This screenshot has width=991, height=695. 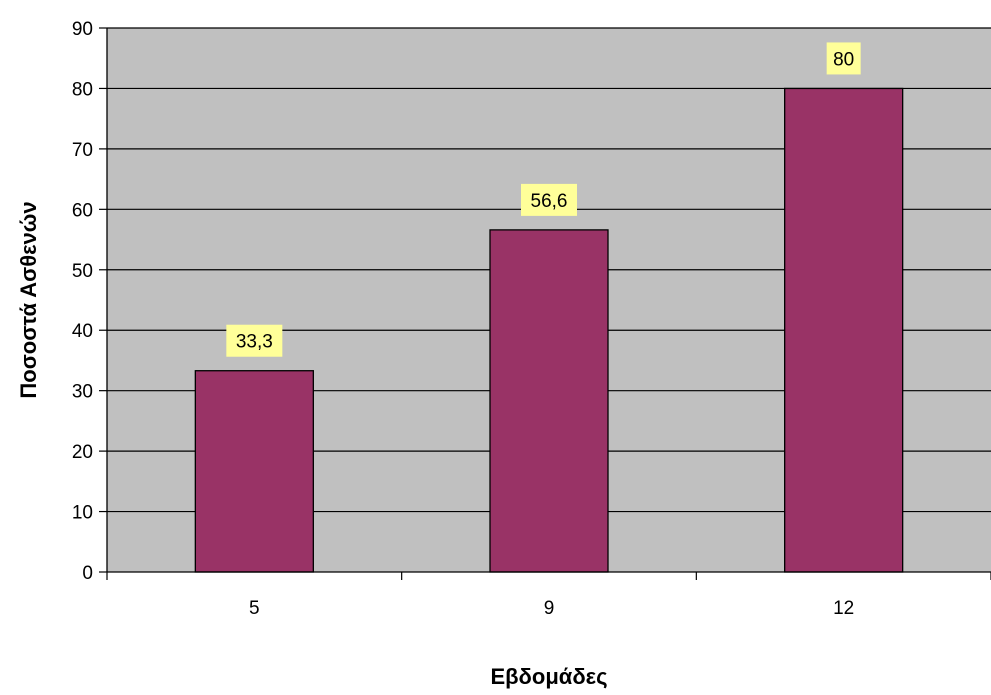 I want to click on y-axis-ticks: 0 10 20 30 40 50 60 70 80 90, so click(x=89, y=301).